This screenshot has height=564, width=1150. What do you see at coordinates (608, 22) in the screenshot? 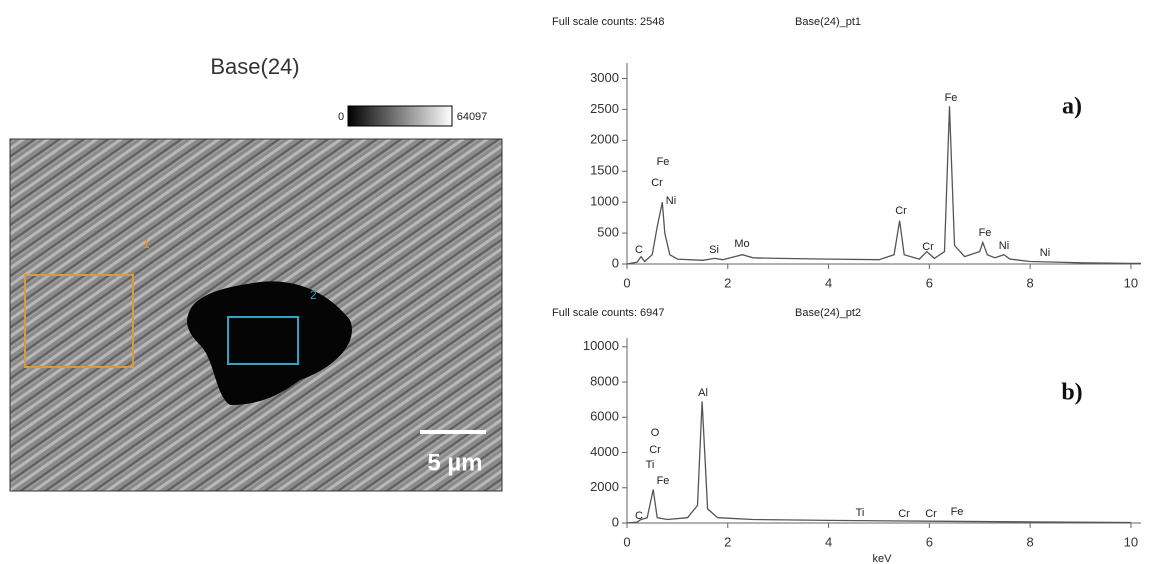
I see `chart-header: Full scale counts: 2548` at bounding box center [608, 22].